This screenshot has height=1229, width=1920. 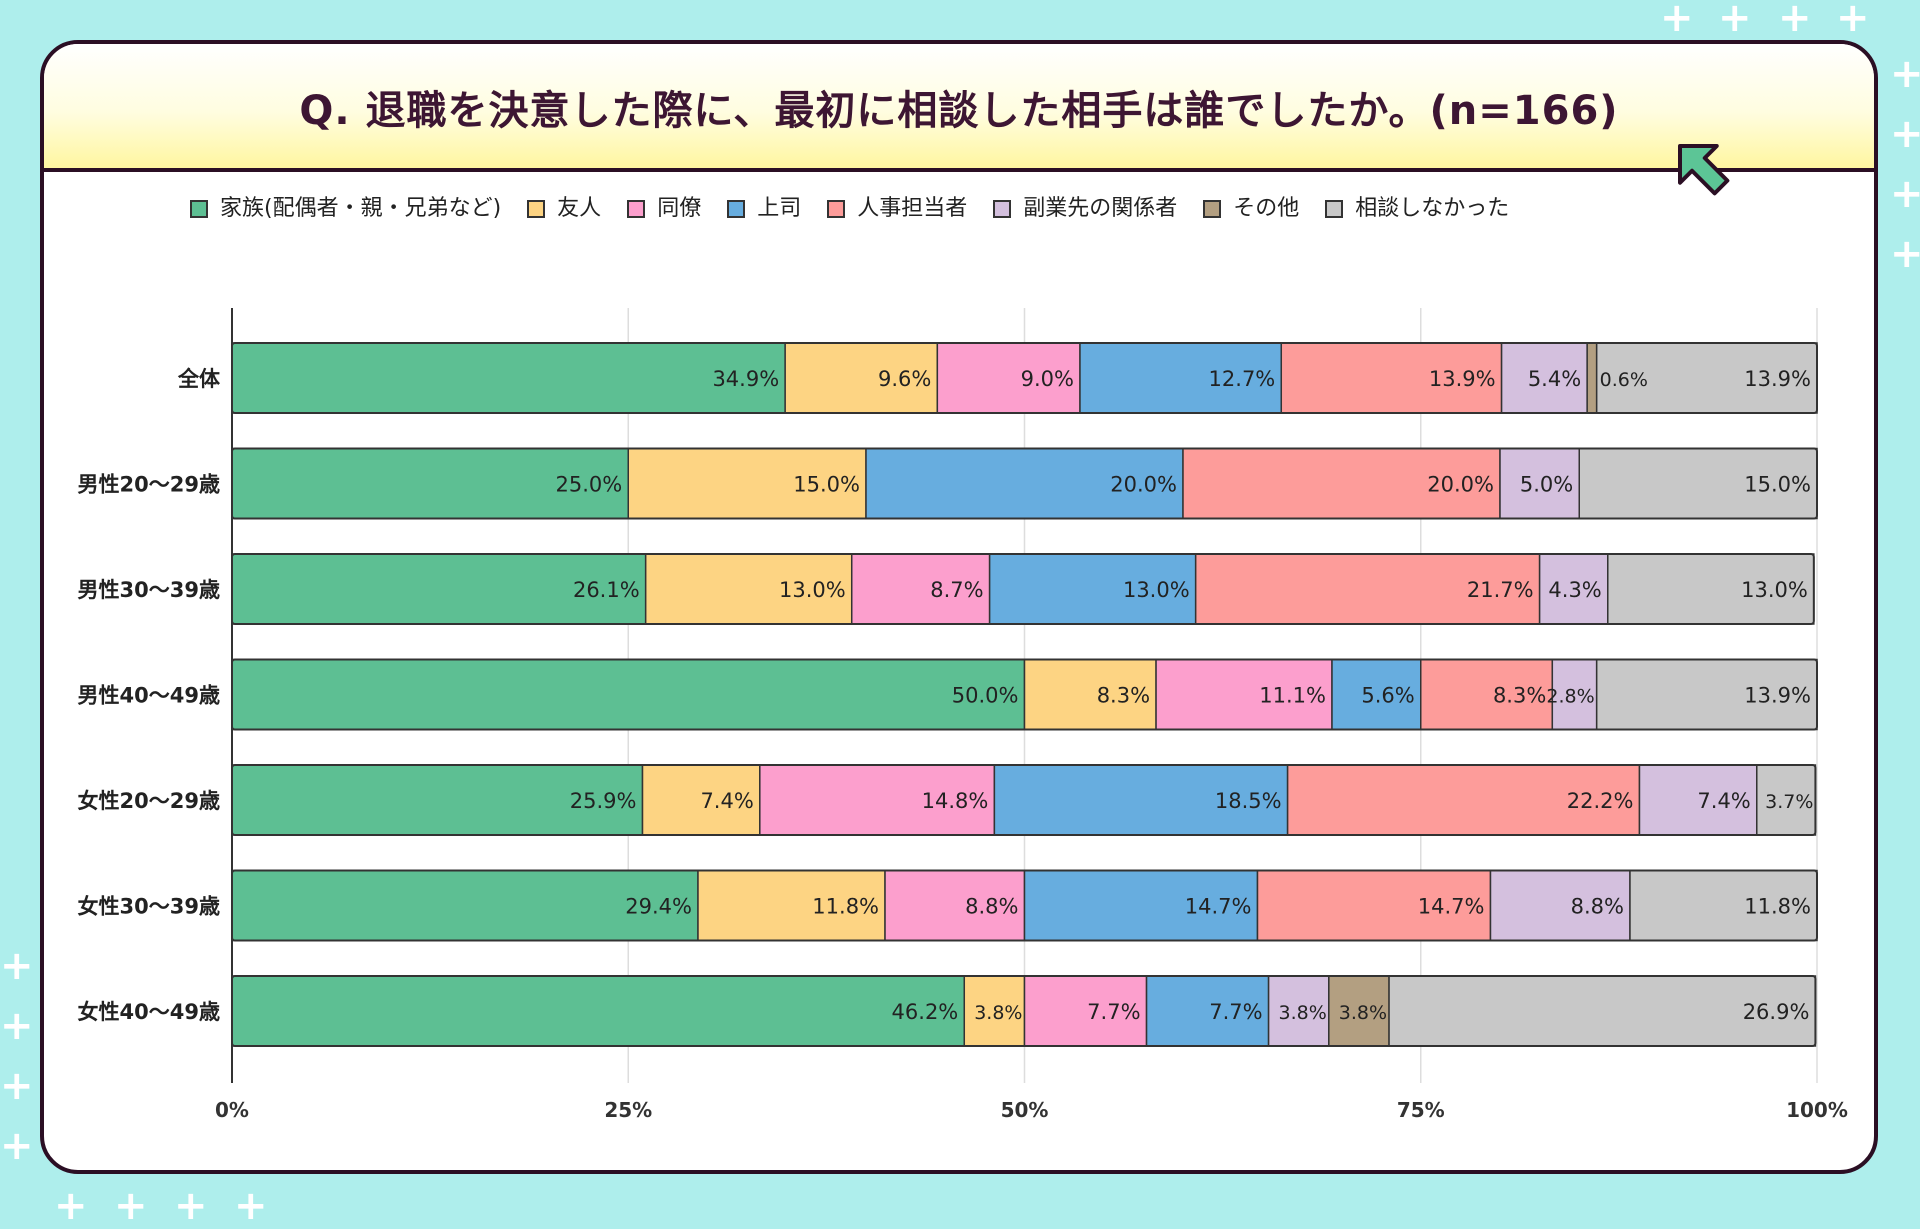 I want to click on cursor-arrow-icon, so click(x=1704, y=170).